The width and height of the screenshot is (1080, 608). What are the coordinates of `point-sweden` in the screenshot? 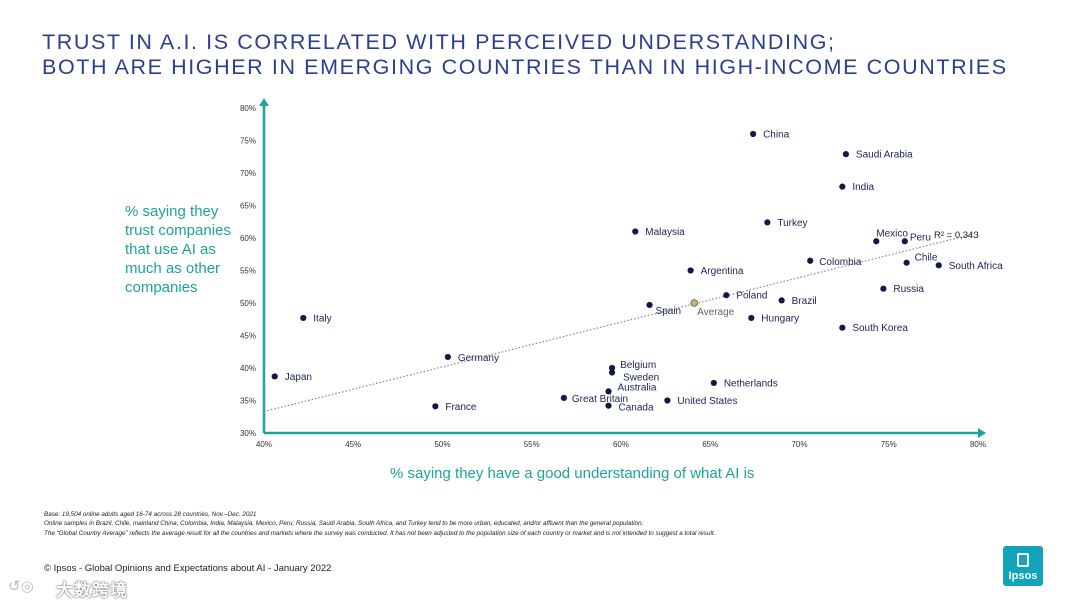 It's located at (612, 372).